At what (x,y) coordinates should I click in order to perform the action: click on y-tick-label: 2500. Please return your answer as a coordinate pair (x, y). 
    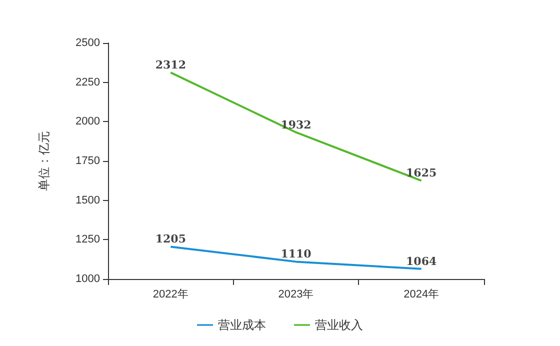
    Looking at the image, I should click on (88, 43).